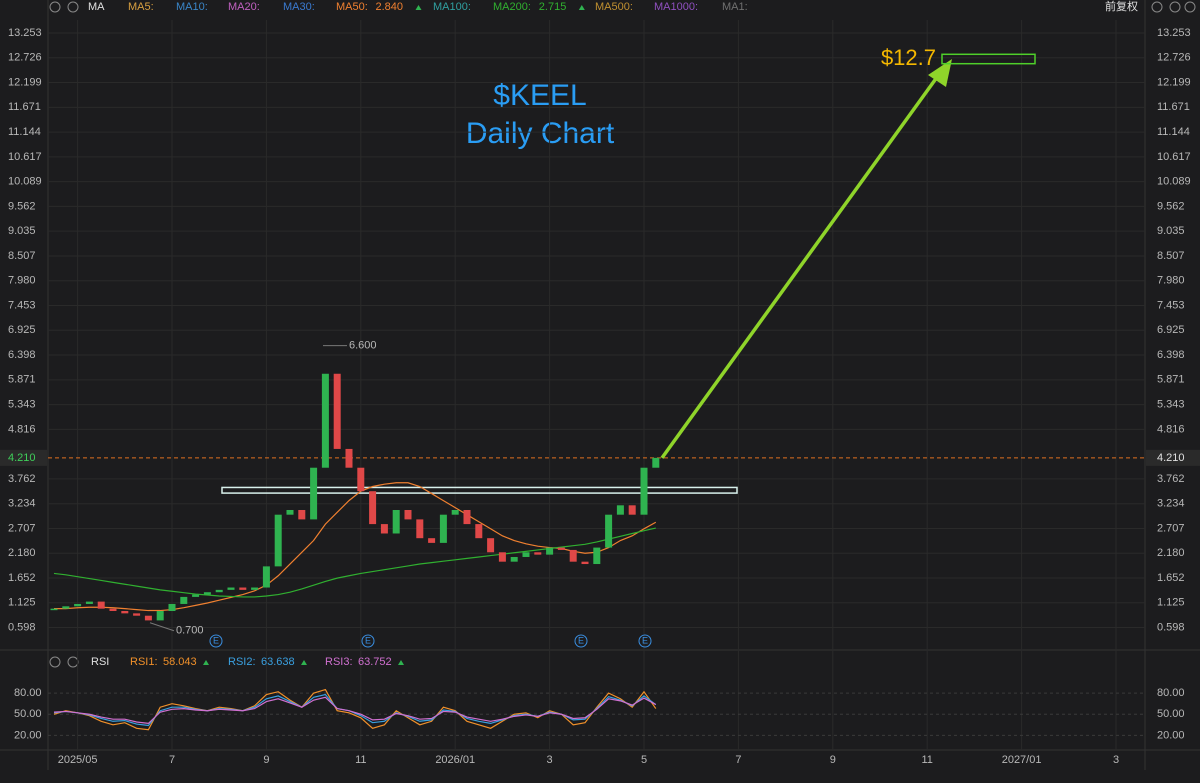 The width and height of the screenshot is (1200, 783). Describe the element at coordinates (550, 760) in the screenshot. I see `x-tick-label: 3` at that location.